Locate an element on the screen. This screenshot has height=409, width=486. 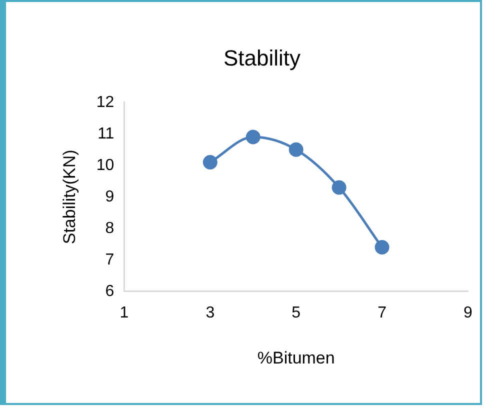
y-tick-label: 8 is located at coordinates (109, 228).